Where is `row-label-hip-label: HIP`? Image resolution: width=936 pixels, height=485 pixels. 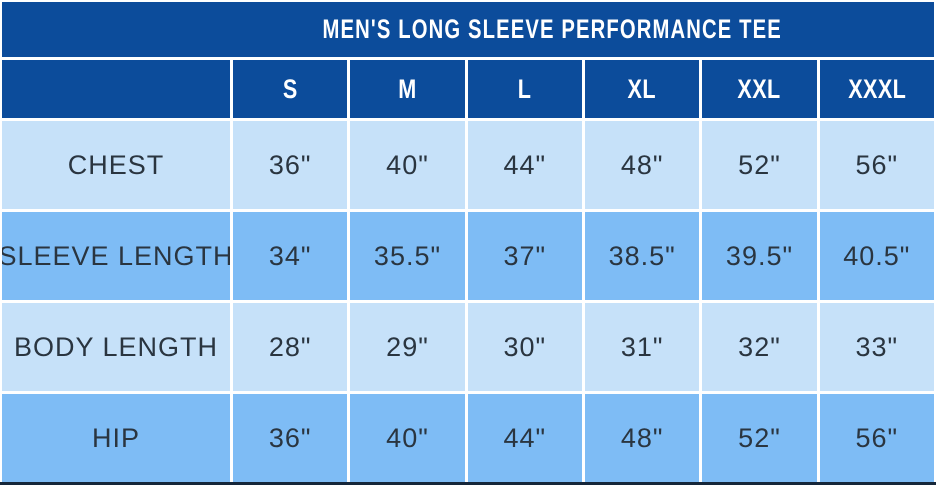
row-label-hip-label: HIP is located at coordinates (115, 437).